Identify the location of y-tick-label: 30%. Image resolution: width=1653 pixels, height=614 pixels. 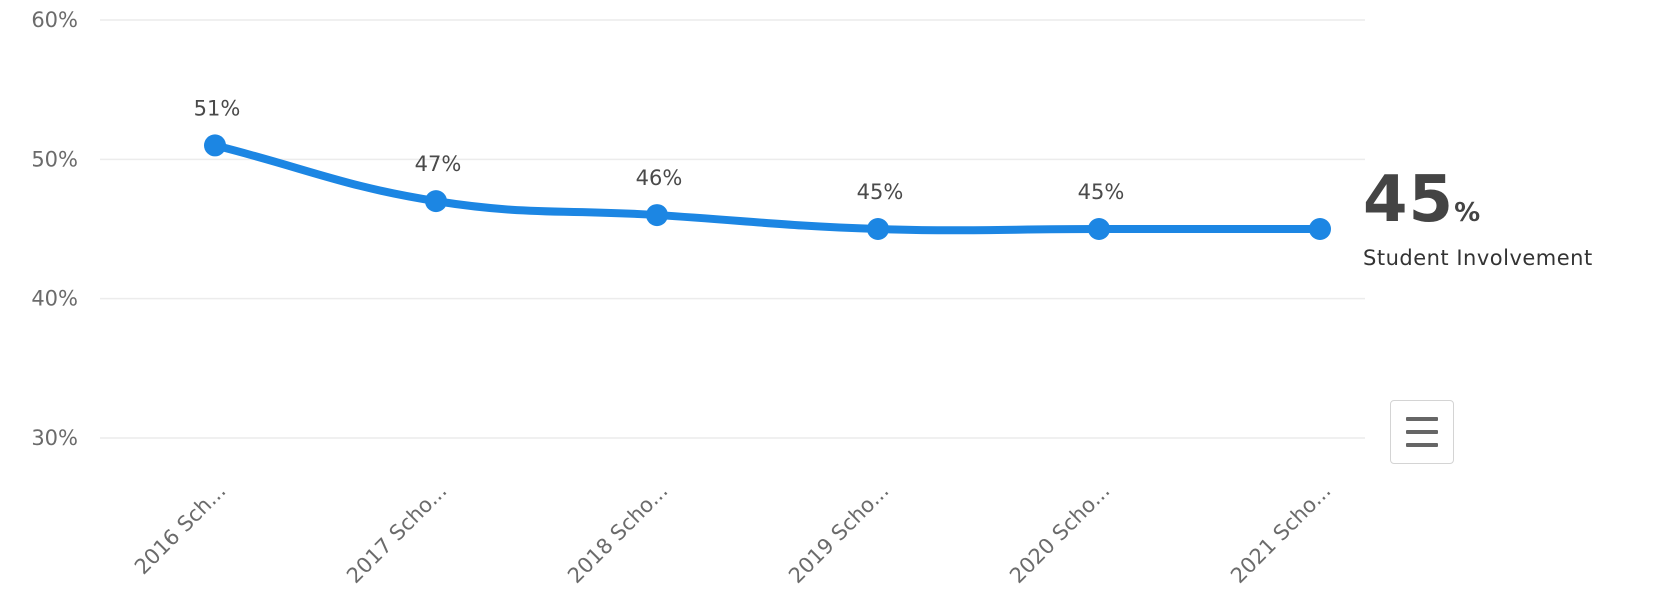
(54, 438).